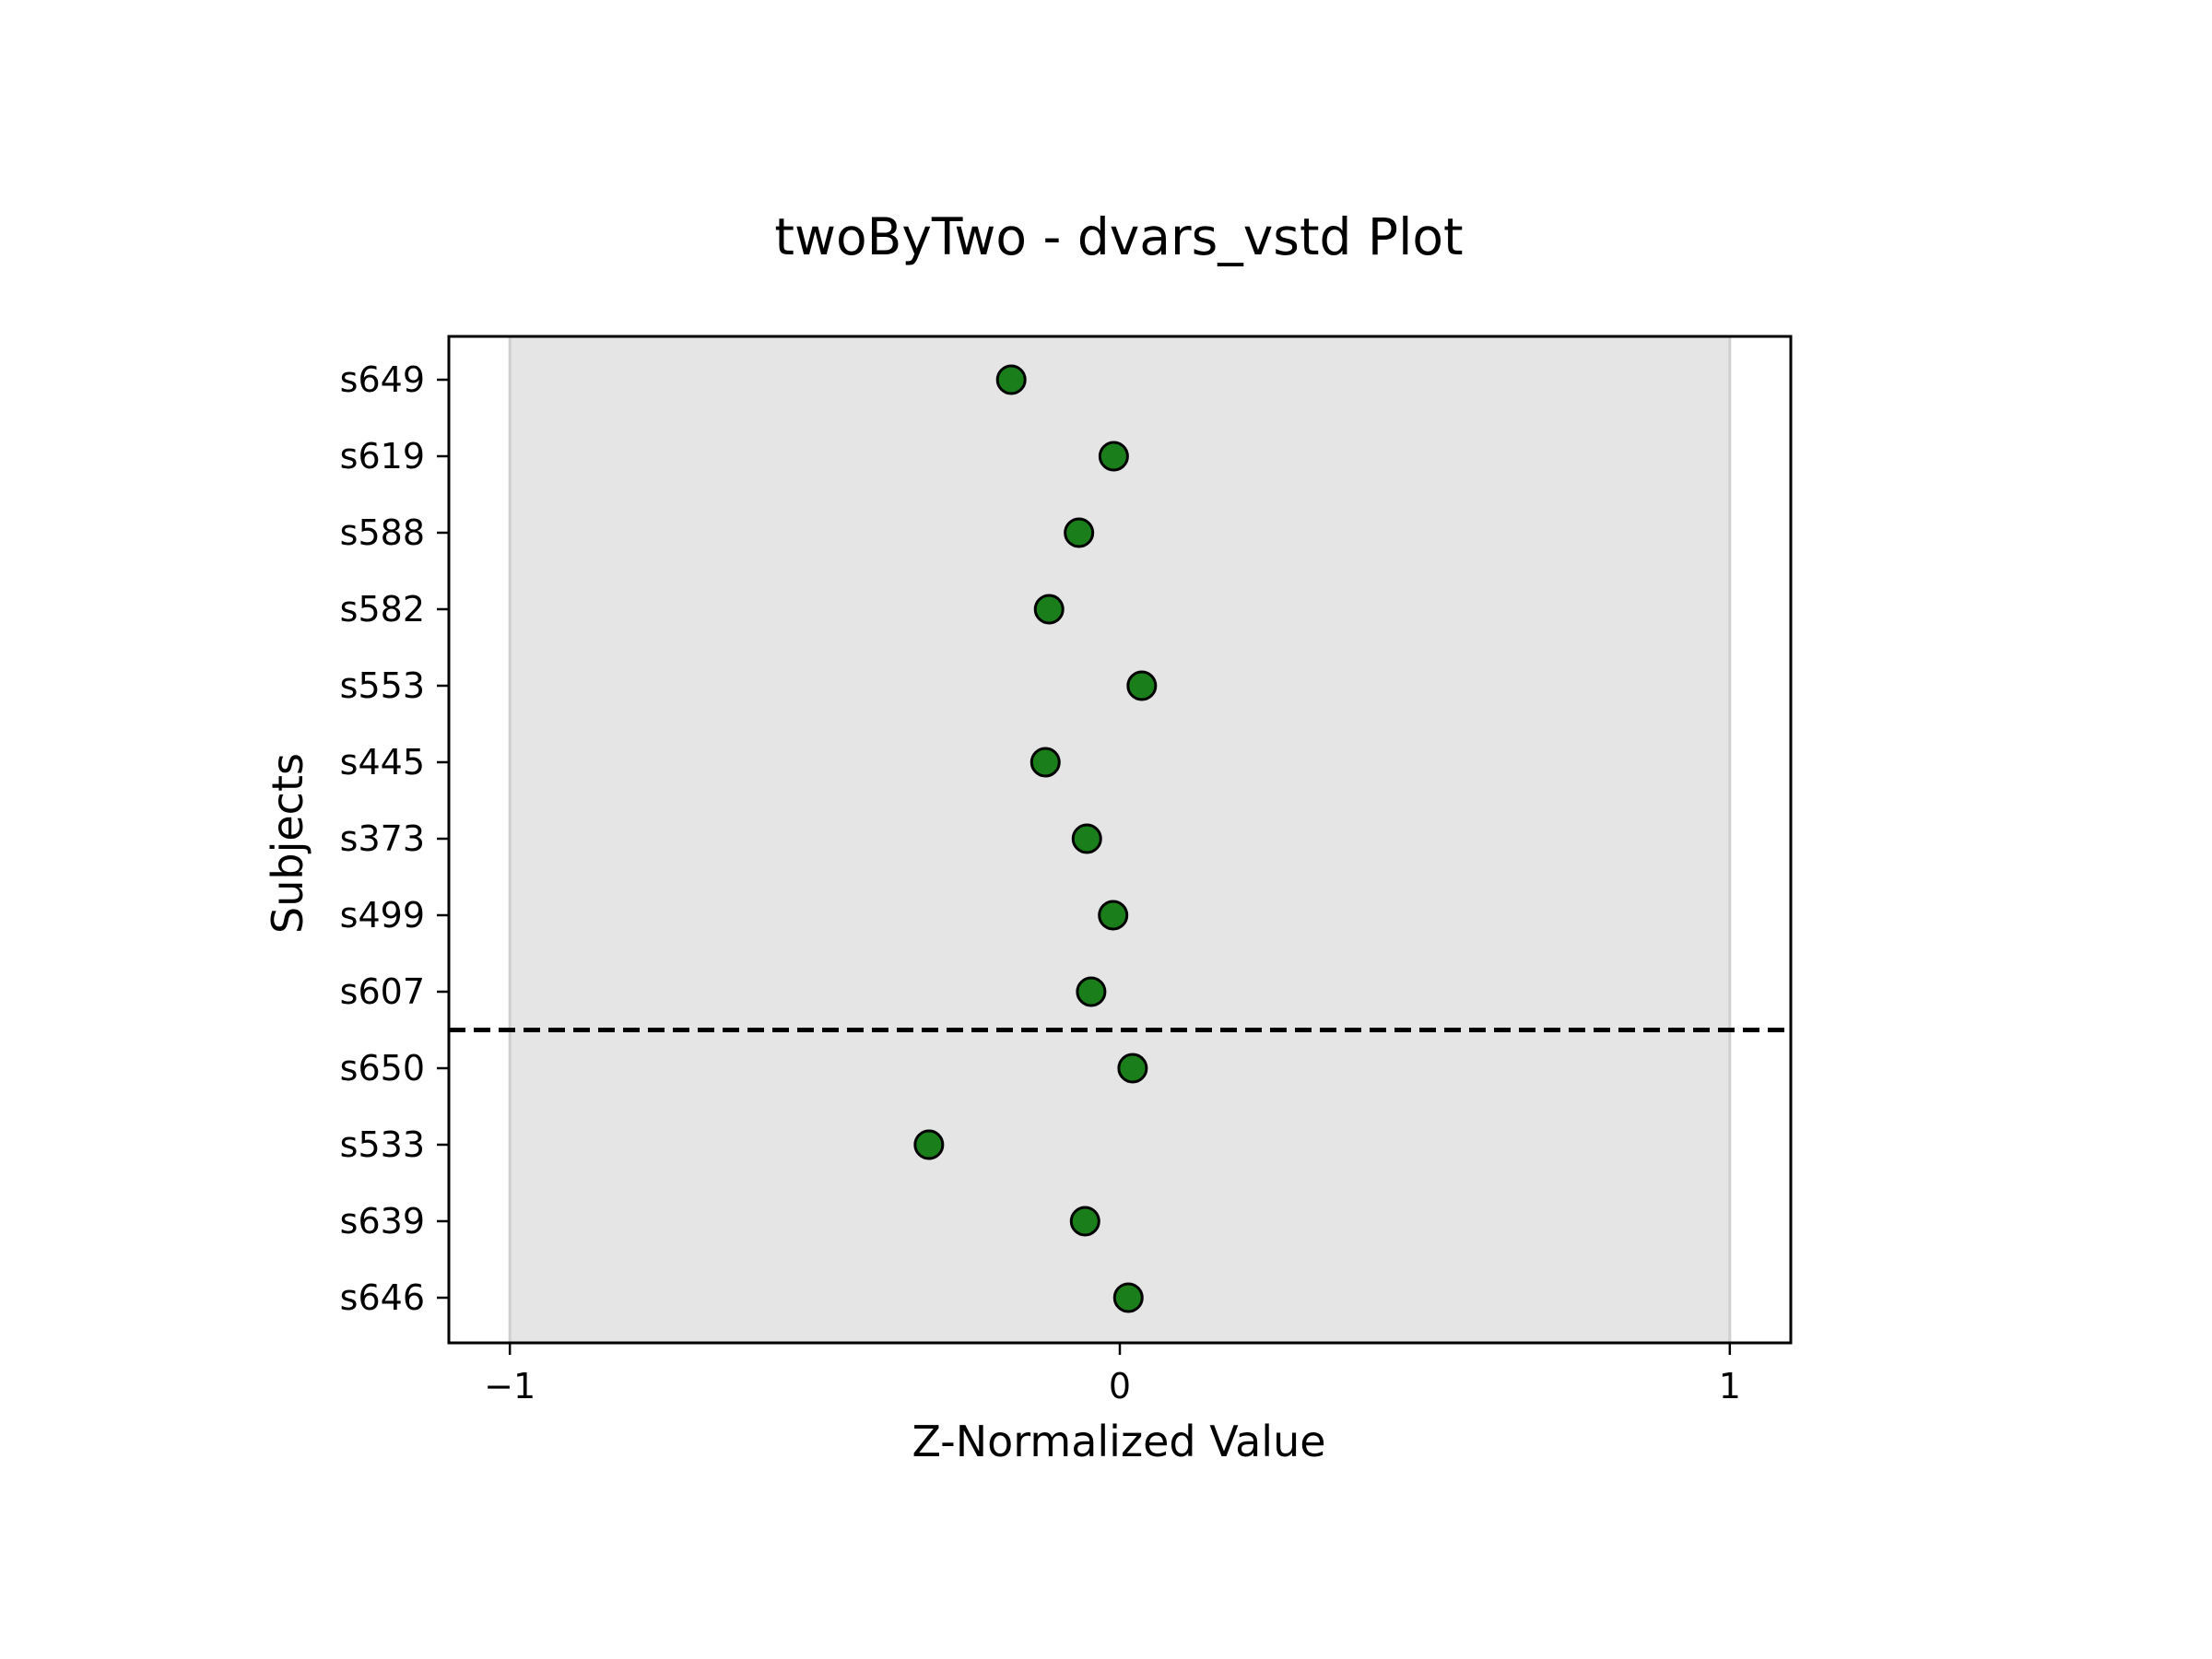  Describe the element at coordinates (1049, 609) in the screenshot. I see `data-point-s582` at that location.